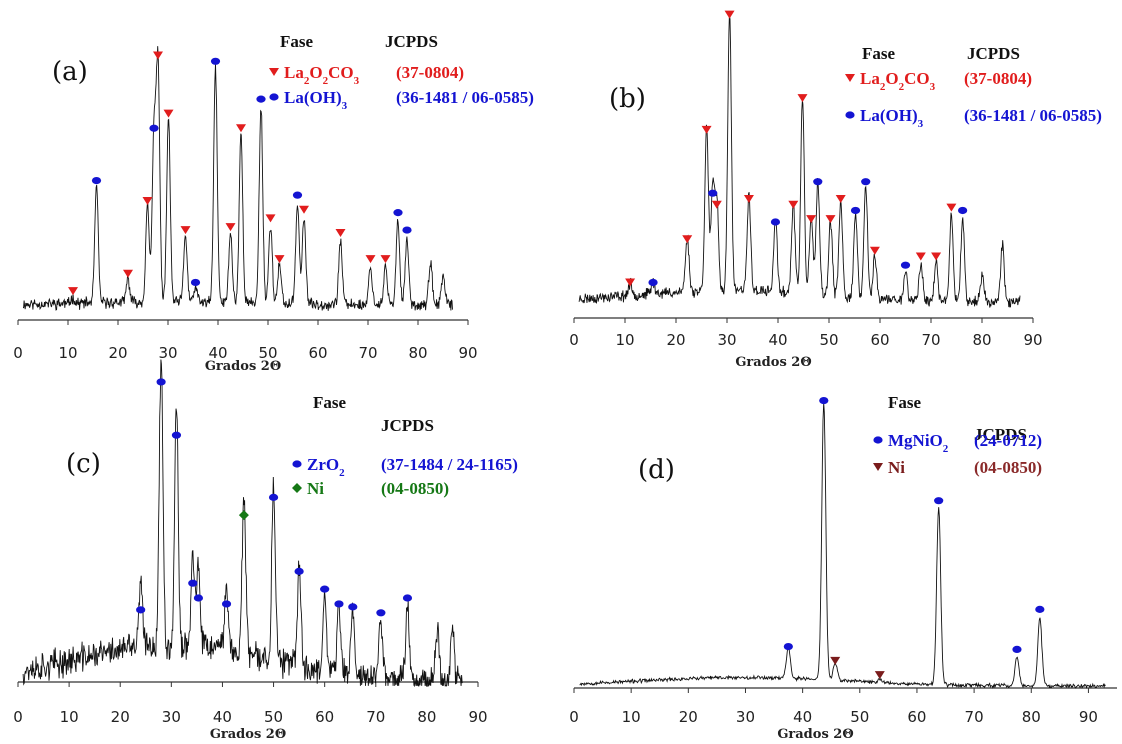 This screenshot has width=1122, height=744. Describe the element at coordinates (243, 515) in the screenshot. I see `peak-marker-diamond-icon` at that location.